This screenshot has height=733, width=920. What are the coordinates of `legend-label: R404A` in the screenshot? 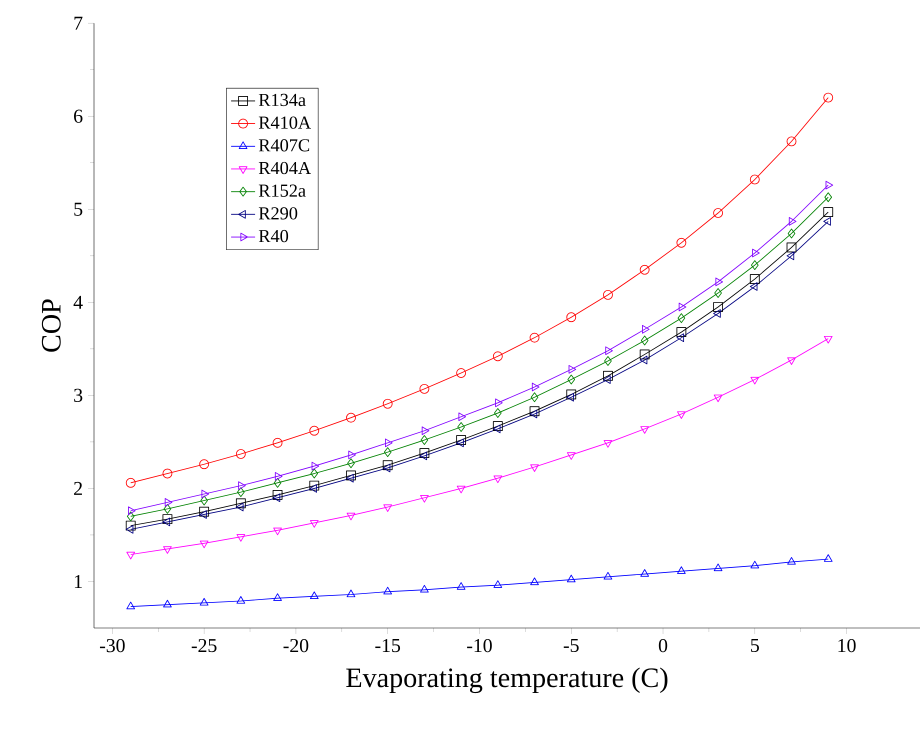 It's located at (284, 168).